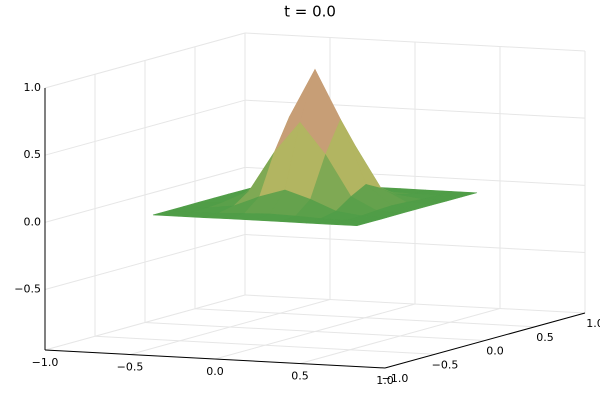  I want to click on x-tick-label: −1.0, so click(45, 362).